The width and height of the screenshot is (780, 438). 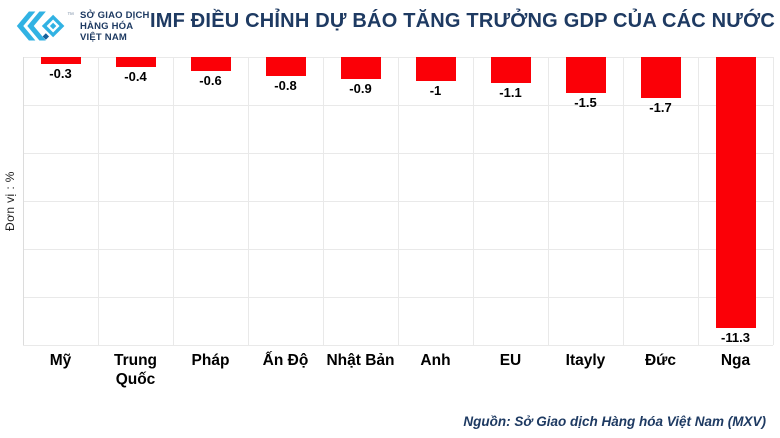 What do you see at coordinates (210, 360) in the screenshot?
I see `category-label: Pháp` at bounding box center [210, 360].